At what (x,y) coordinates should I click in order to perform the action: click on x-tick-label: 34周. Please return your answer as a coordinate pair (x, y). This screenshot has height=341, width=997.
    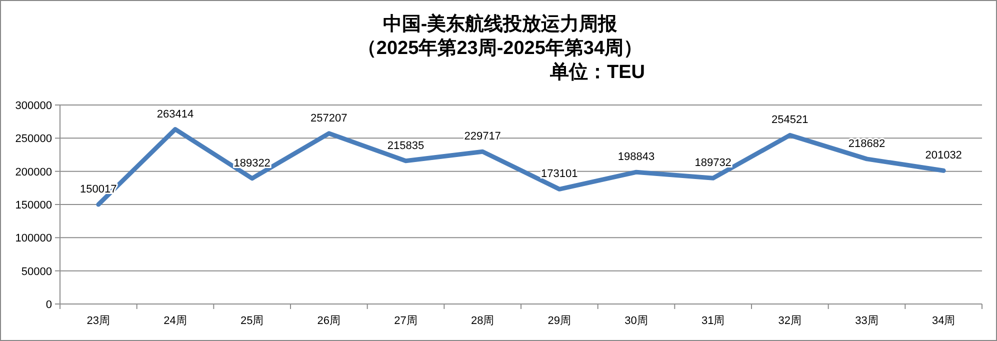
    Looking at the image, I should click on (944, 321).